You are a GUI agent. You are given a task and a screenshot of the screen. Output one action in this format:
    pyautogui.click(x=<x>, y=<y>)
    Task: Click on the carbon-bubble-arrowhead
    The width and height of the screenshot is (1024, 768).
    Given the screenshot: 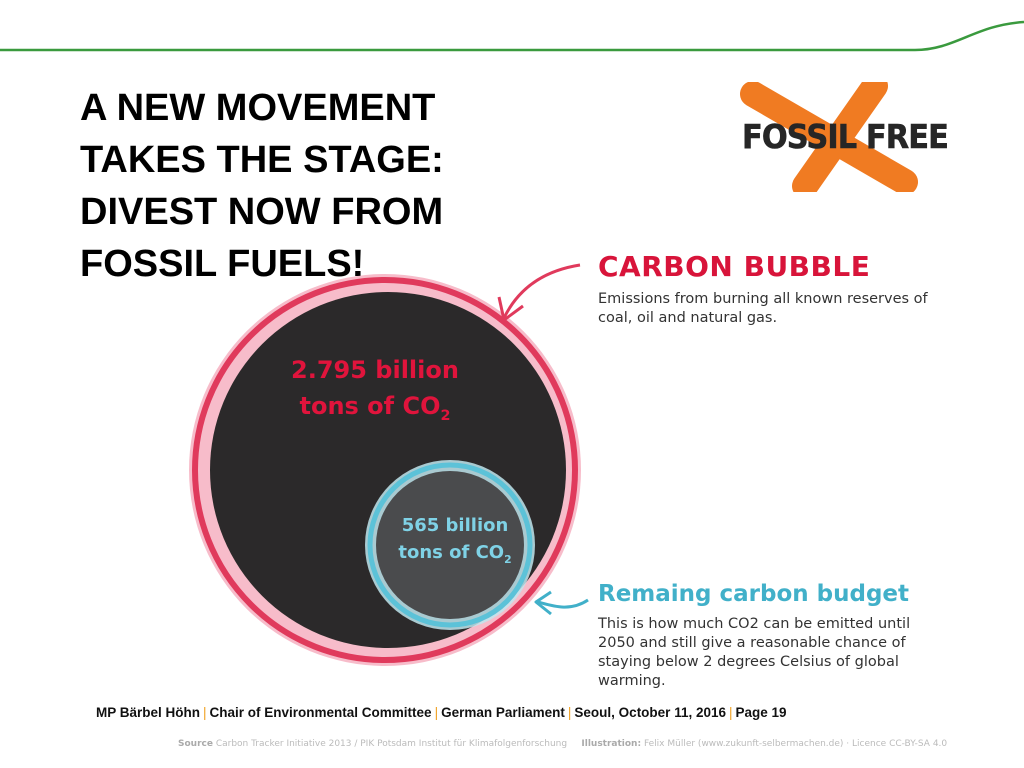 What is the action you would take?
    pyautogui.click(x=510, y=309)
    